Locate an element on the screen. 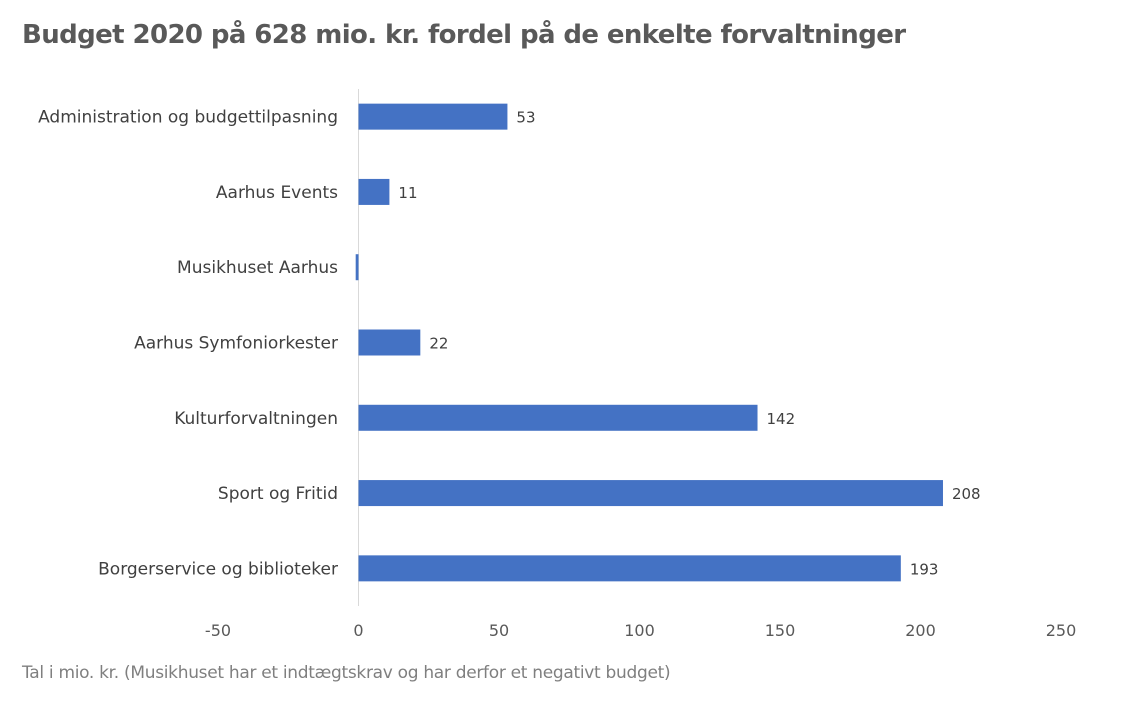 This screenshot has height=706, width=1142. category-label: Kulturforvaltningen is located at coordinates (256, 419).